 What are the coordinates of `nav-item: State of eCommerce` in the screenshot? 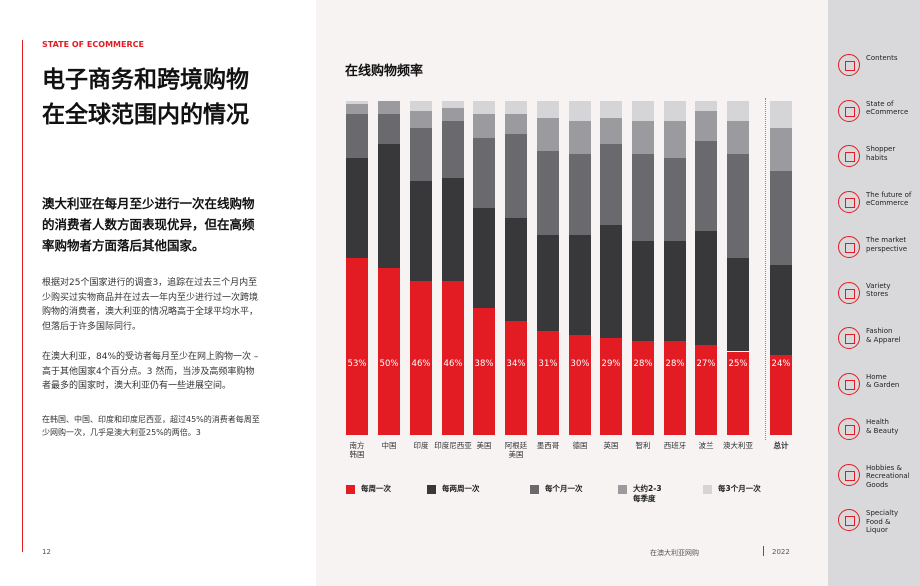 It's located at (878, 114).